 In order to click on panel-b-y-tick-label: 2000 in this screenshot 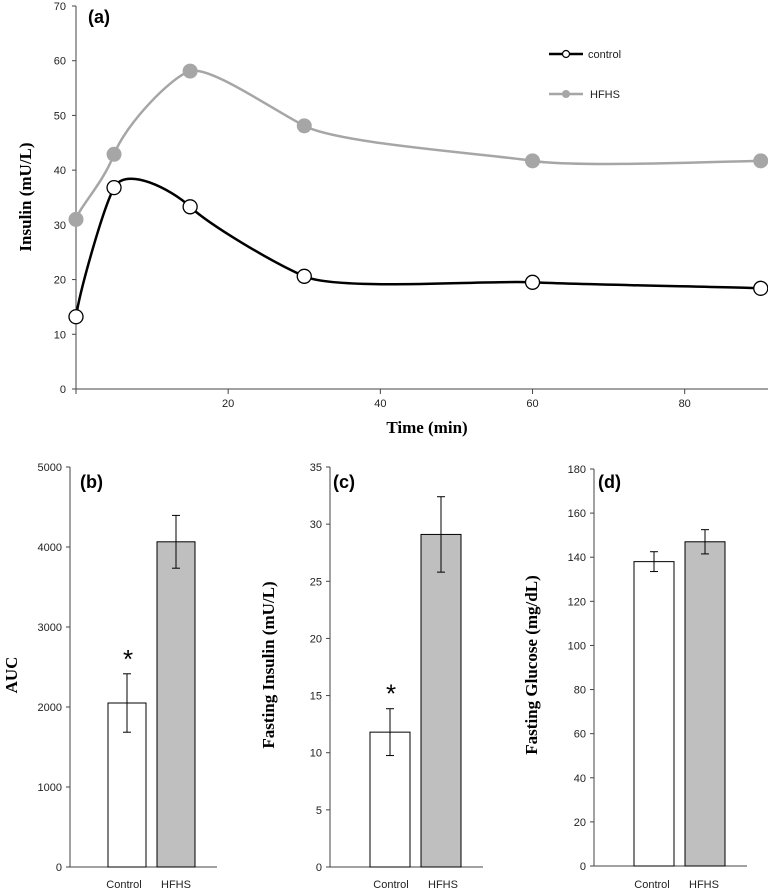, I will do `click(50, 708)`.